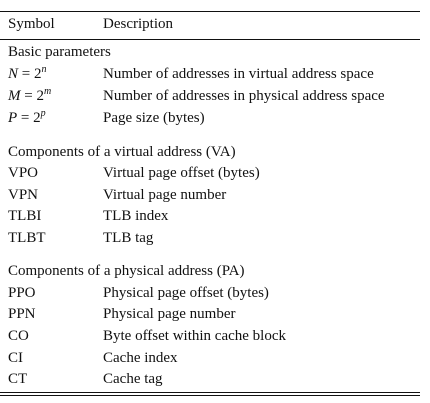  I want to click on row-description: Page size (bytes), so click(154, 118).